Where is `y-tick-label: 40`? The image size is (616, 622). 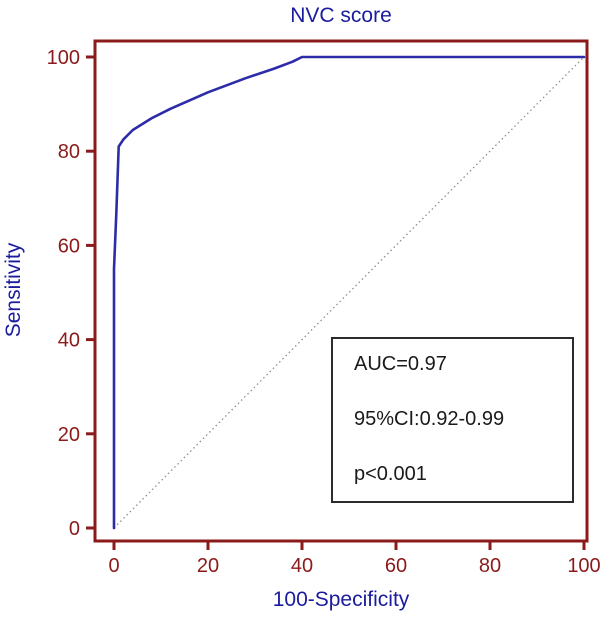 y-tick-label: 40 is located at coordinates (69, 341).